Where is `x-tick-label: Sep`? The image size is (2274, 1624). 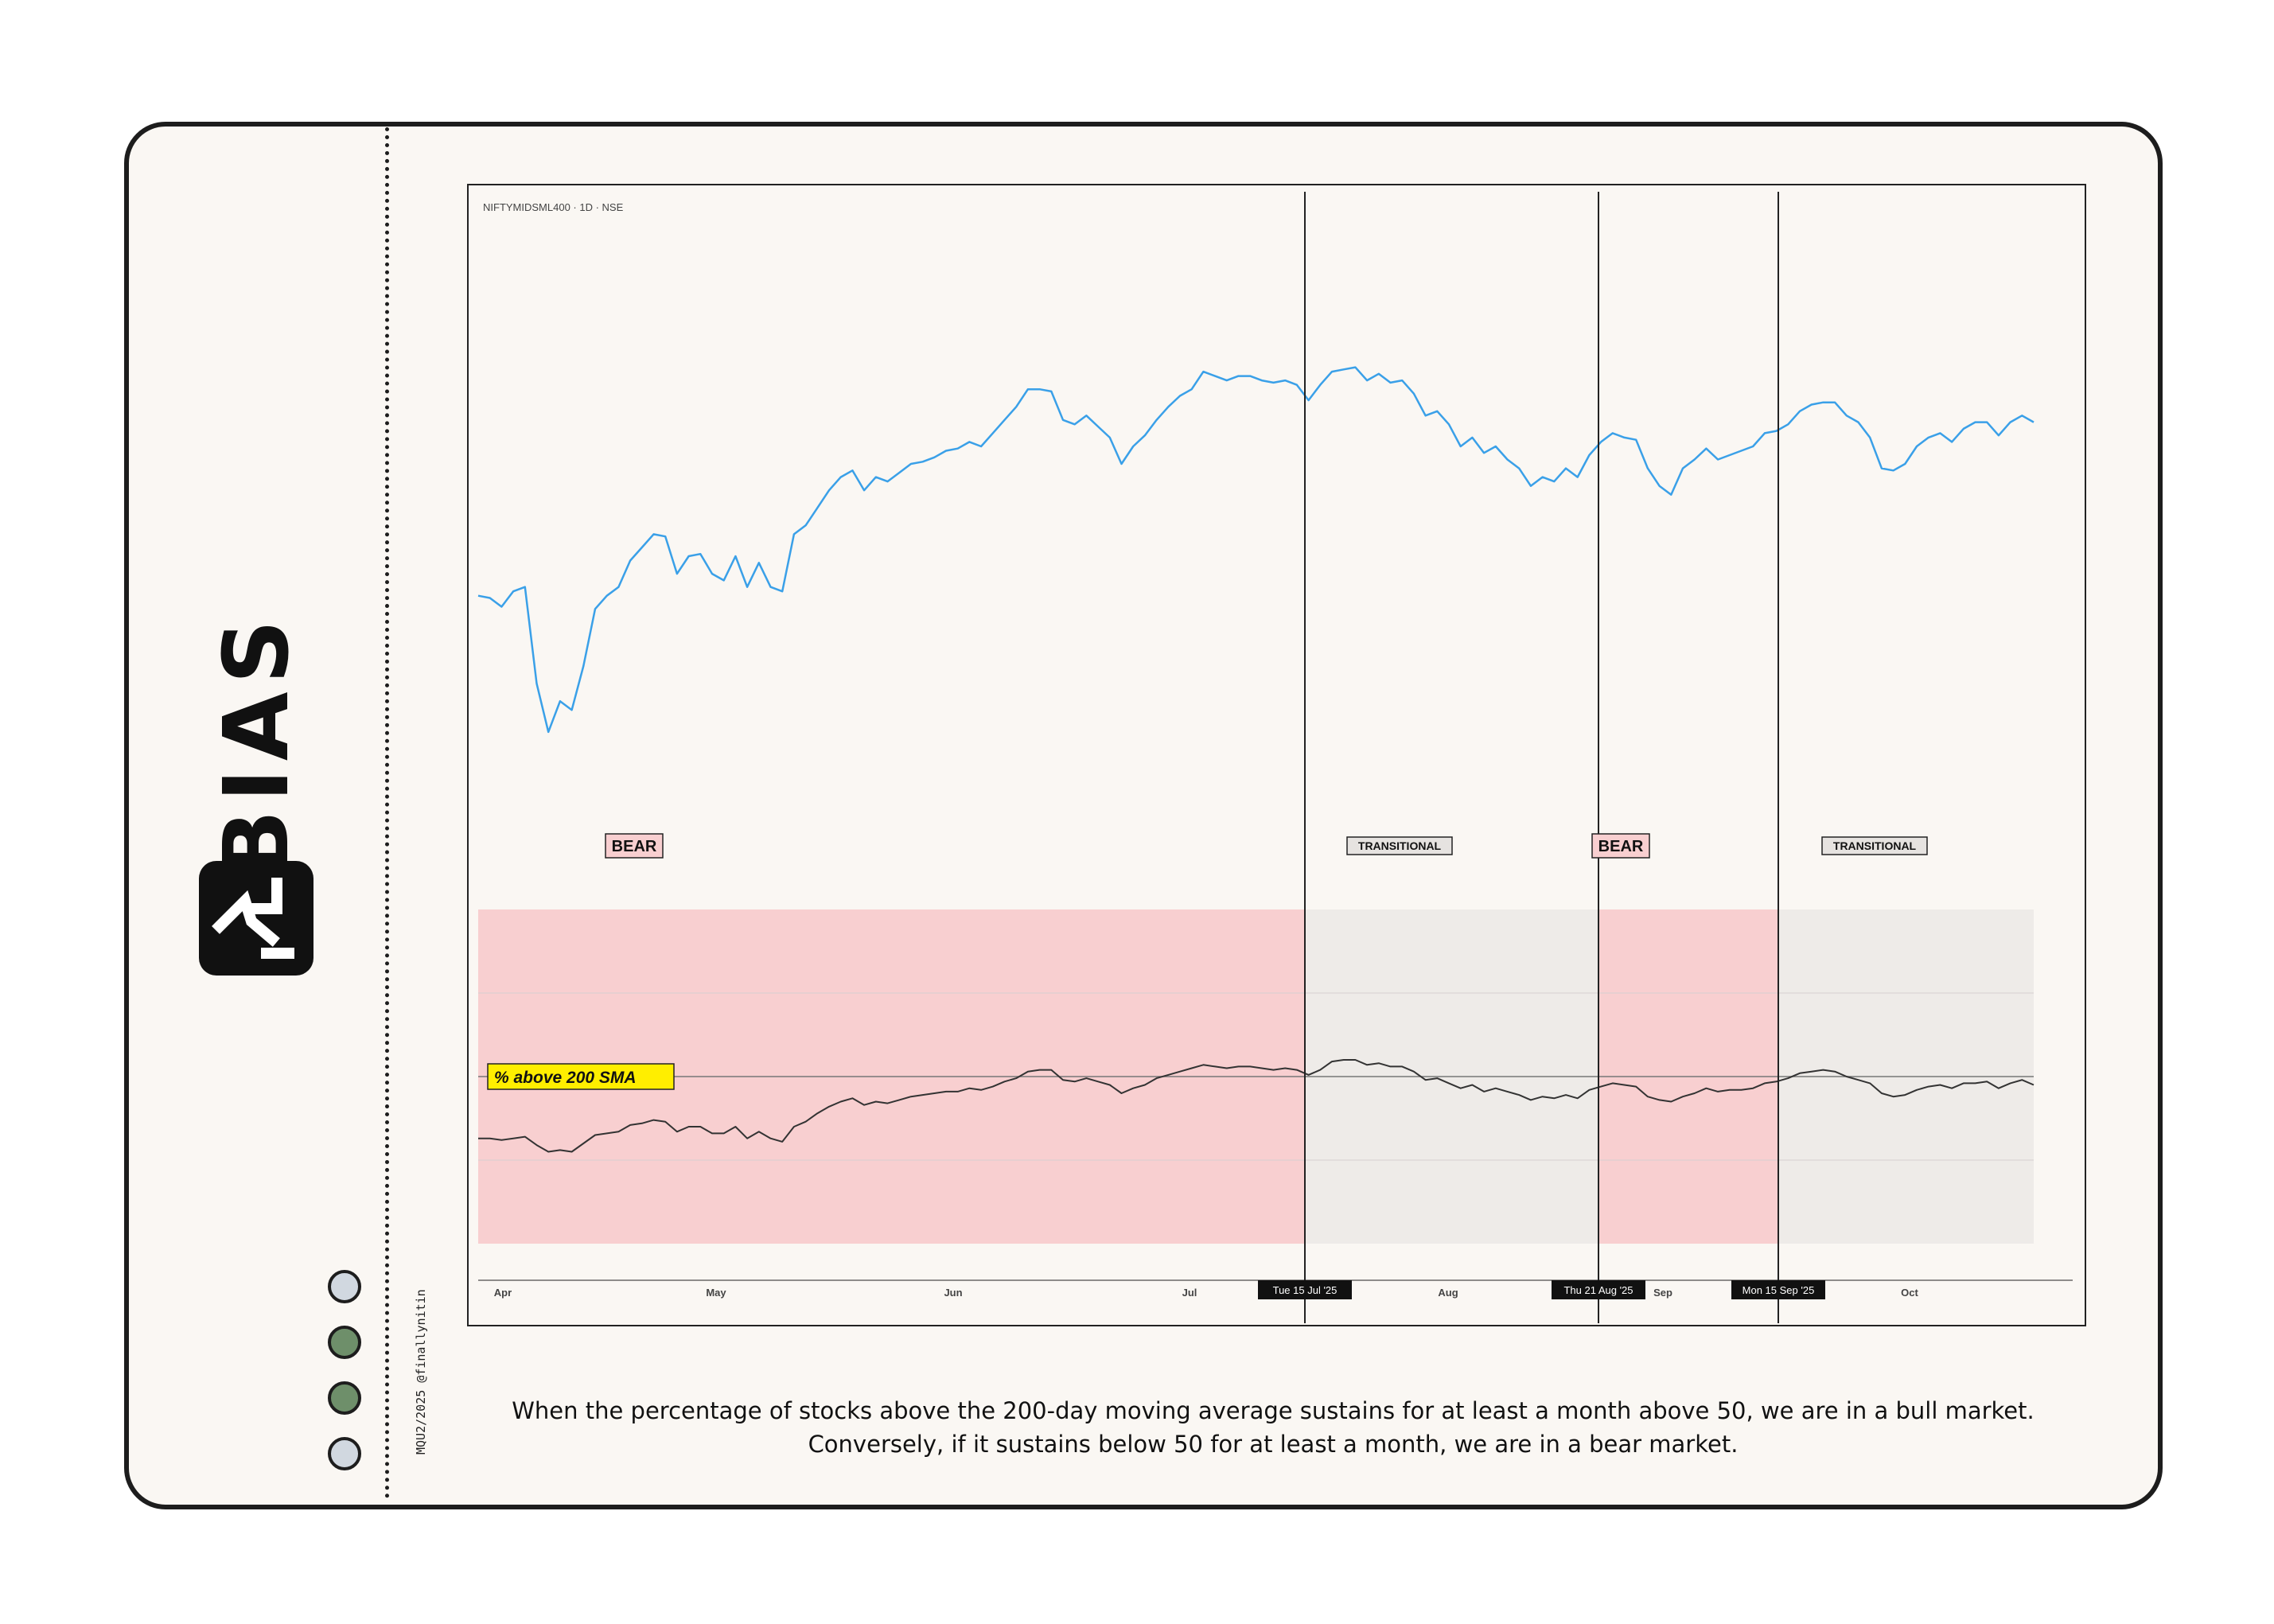 x-tick-label: Sep is located at coordinates (1662, 1293).